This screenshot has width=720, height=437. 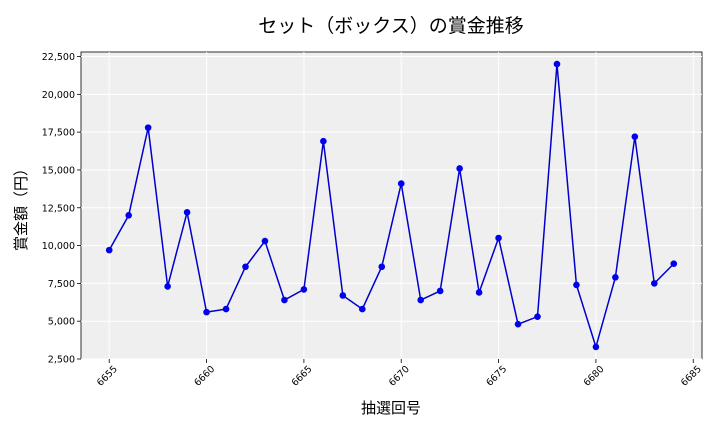 What do you see at coordinates (58, 57) in the screenshot?
I see `y-tick-label: 22,500` at bounding box center [58, 57].